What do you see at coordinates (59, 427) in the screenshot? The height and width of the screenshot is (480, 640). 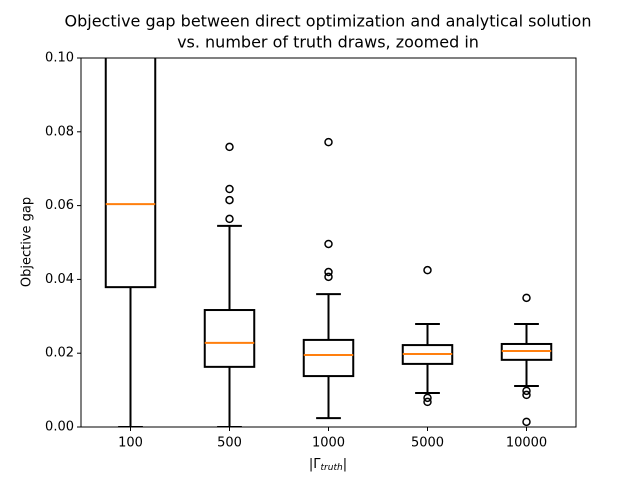 I see `y-tick-label: 0.00` at bounding box center [59, 427].